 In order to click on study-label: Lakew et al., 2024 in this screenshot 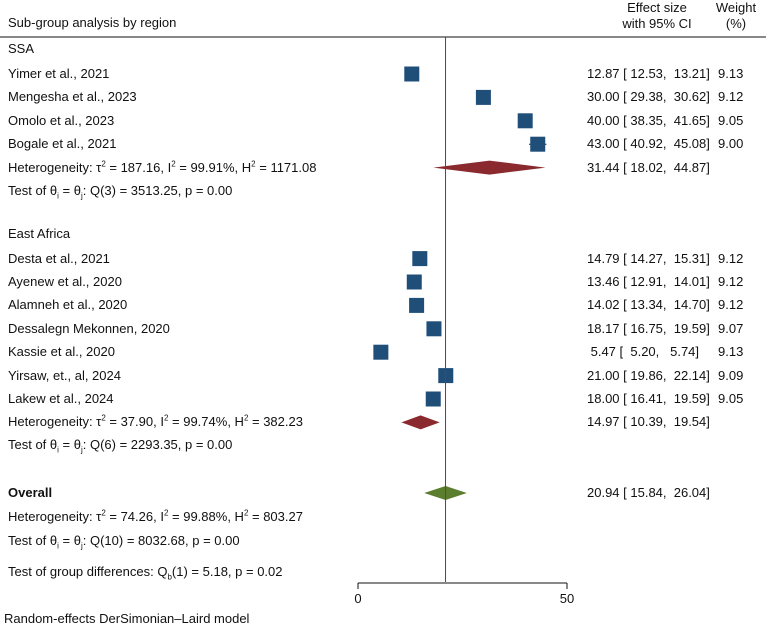, I will do `click(61, 398)`.